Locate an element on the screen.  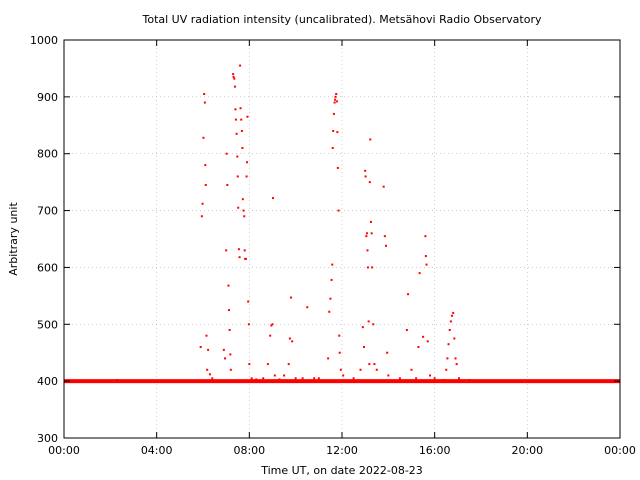
y-tick-label: 500 is located at coordinates (47, 324).